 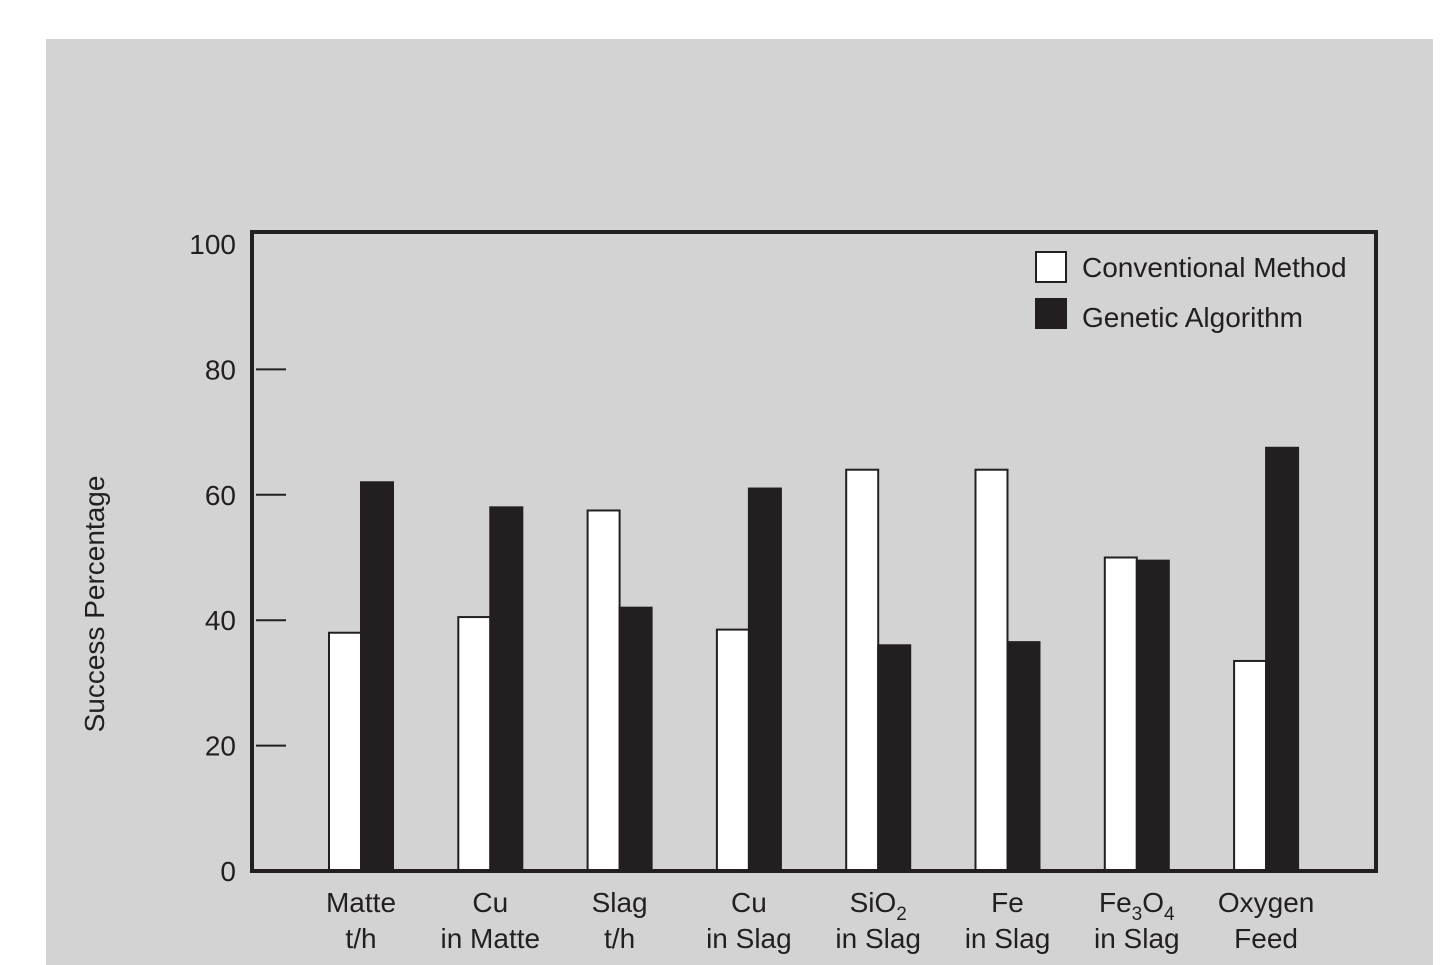 I want to click on category-label-line1: SiO2, so click(x=878, y=906).